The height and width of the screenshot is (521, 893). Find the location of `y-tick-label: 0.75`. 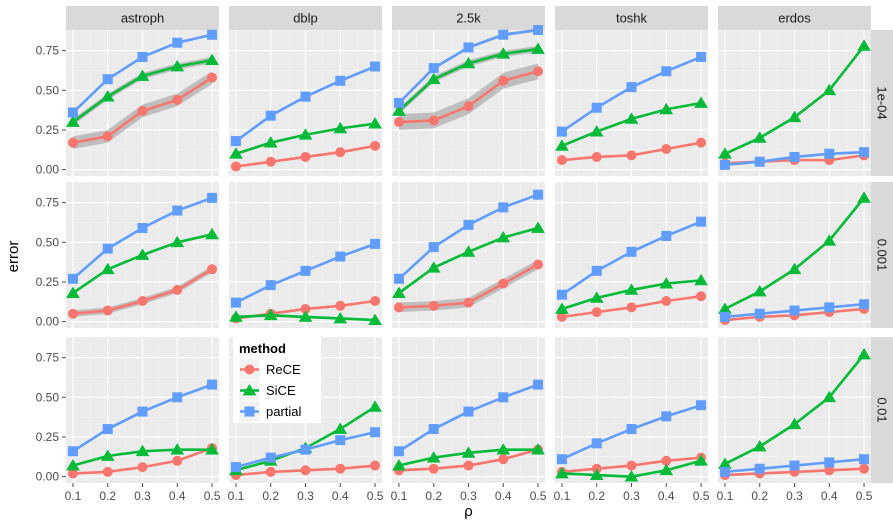

y-tick-label: 0.75 is located at coordinates (48, 358).